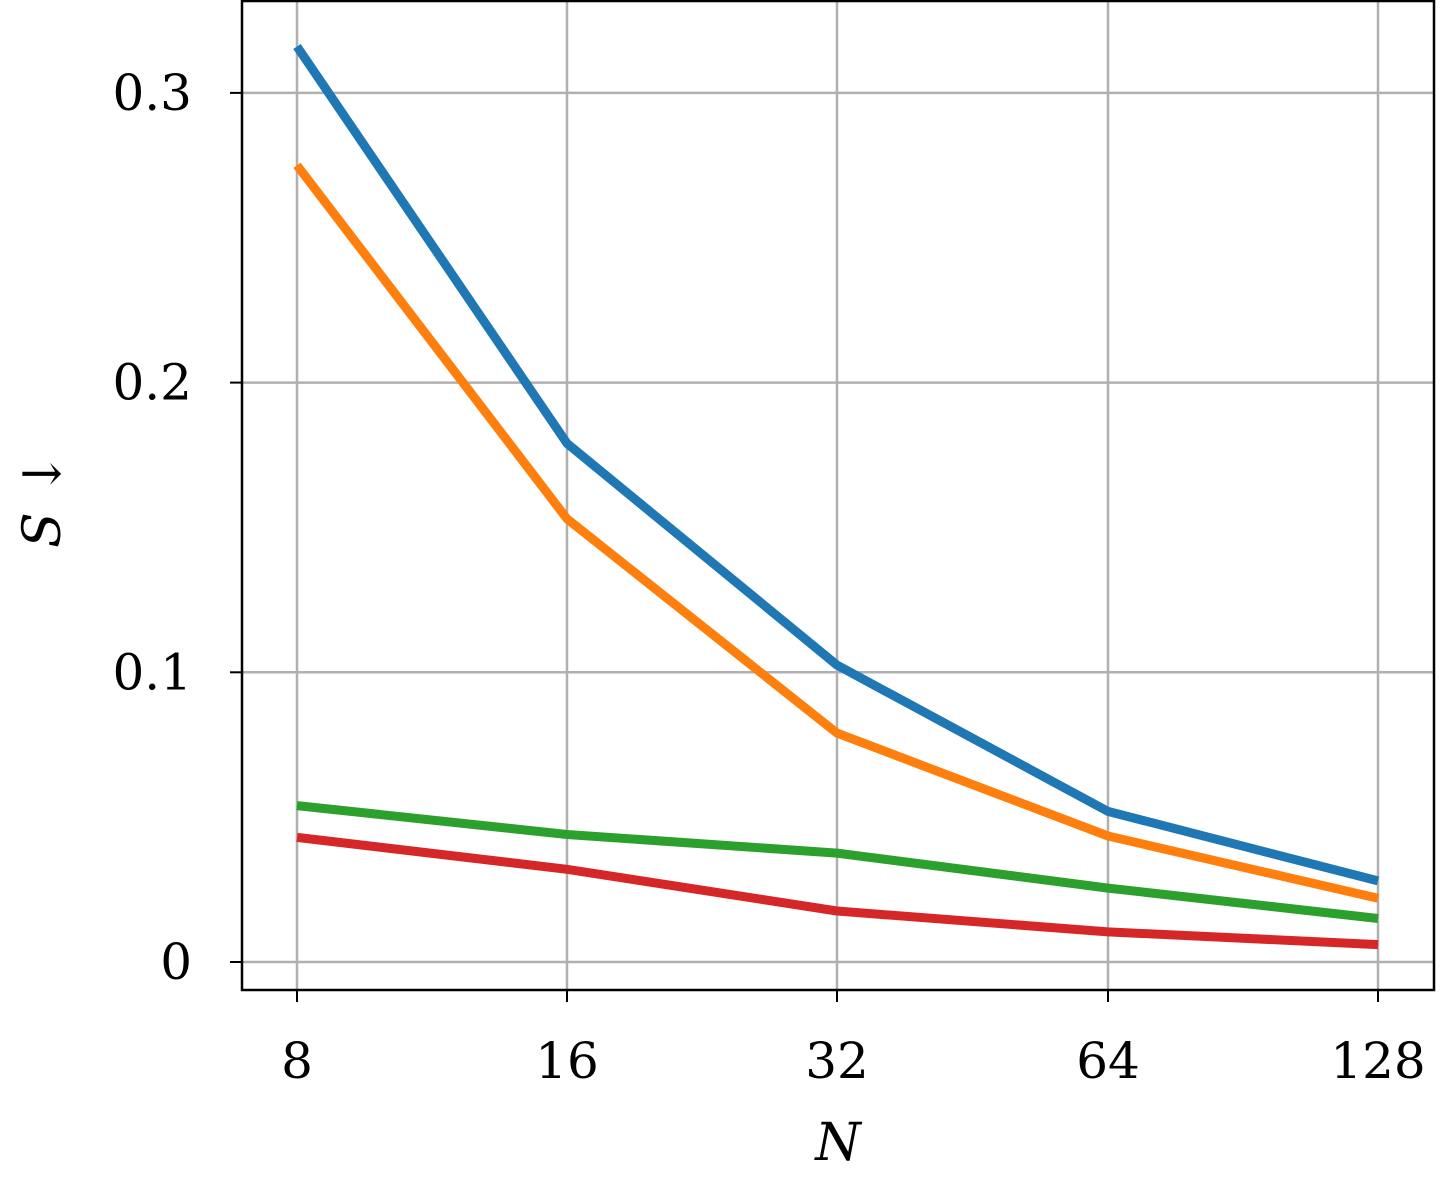  What do you see at coordinates (1377, 1061) in the screenshot?
I see `x-tick-label: 128` at bounding box center [1377, 1061].